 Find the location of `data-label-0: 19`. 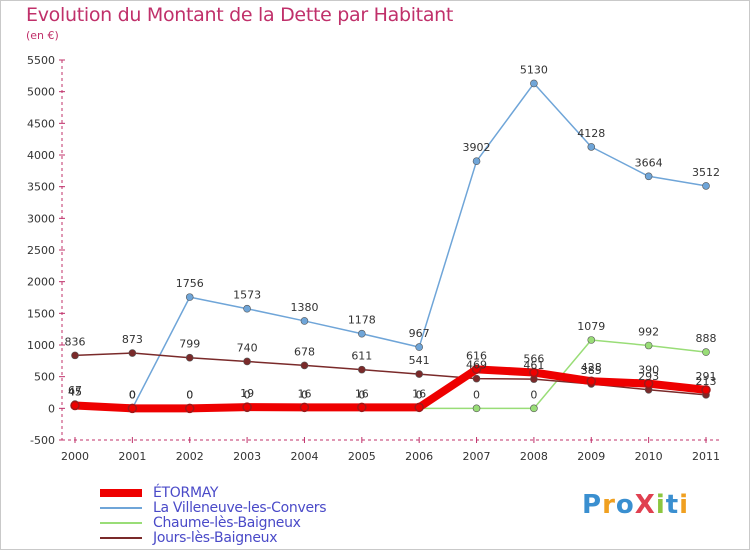

data-label-0: 19 is located at coordinates (247, 393).